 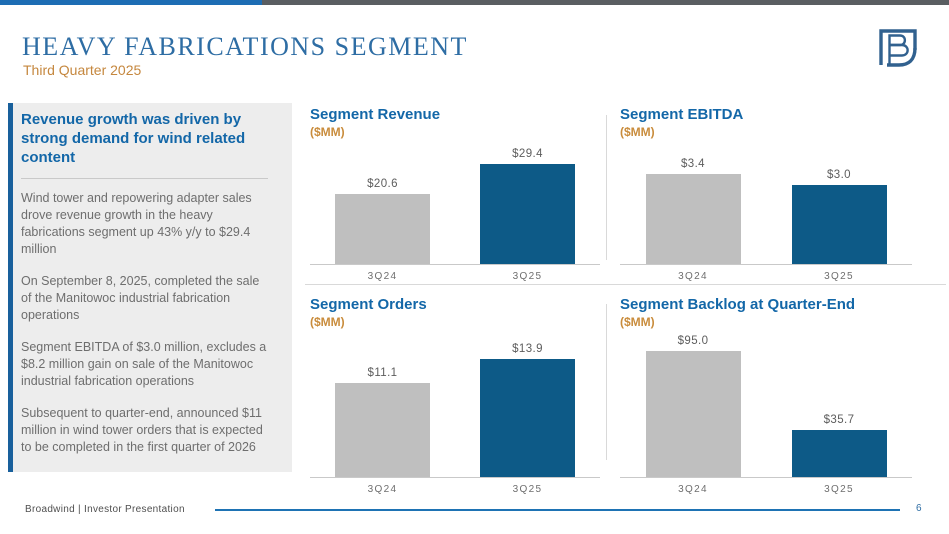 I want to click on sidebar-accent-strip, so click(x=10, y=287).